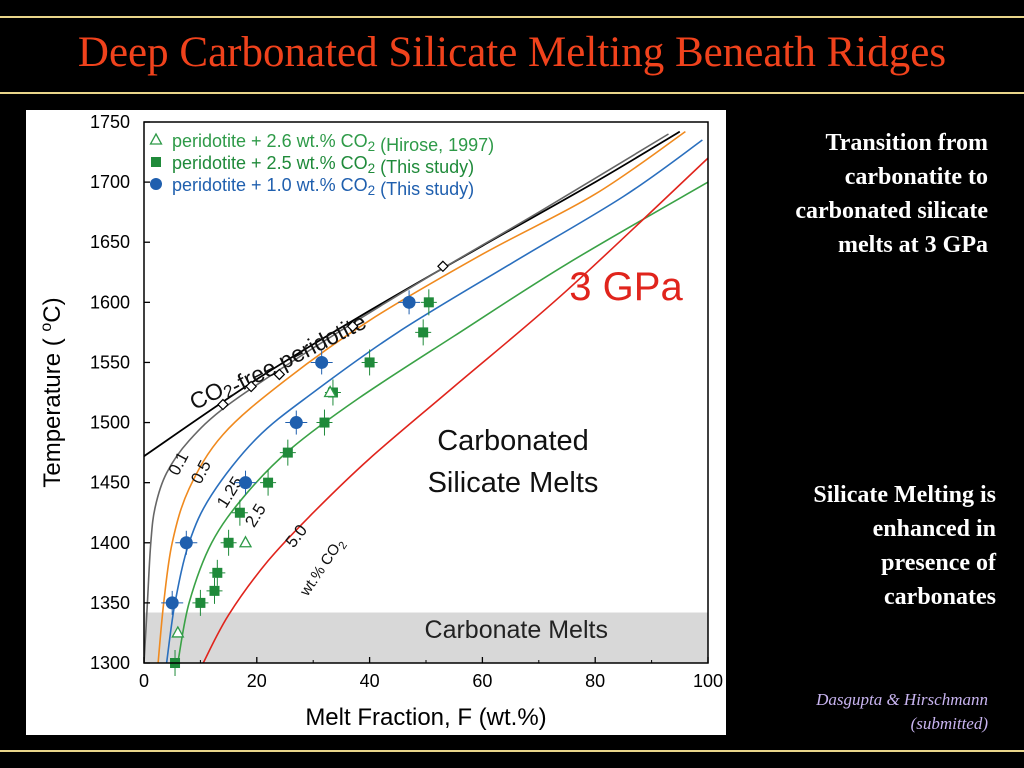 The image size is (1024, 768). I want to click on y-tick-label: 1750, so click(110, 122).